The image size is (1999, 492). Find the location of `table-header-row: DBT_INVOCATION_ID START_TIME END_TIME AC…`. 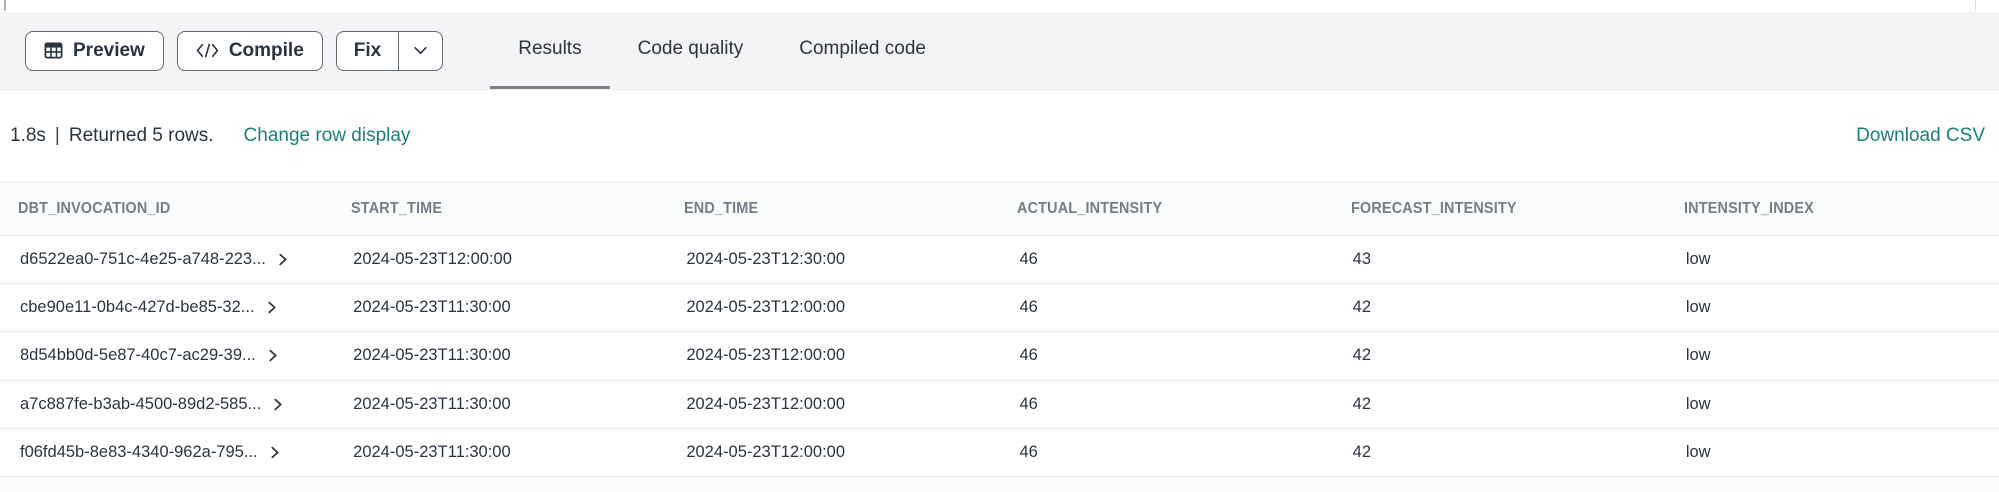

table-header-row: DBT_INVOCATION_ID START_TIME END_TIME AC… is located at coordinates (999, 209).